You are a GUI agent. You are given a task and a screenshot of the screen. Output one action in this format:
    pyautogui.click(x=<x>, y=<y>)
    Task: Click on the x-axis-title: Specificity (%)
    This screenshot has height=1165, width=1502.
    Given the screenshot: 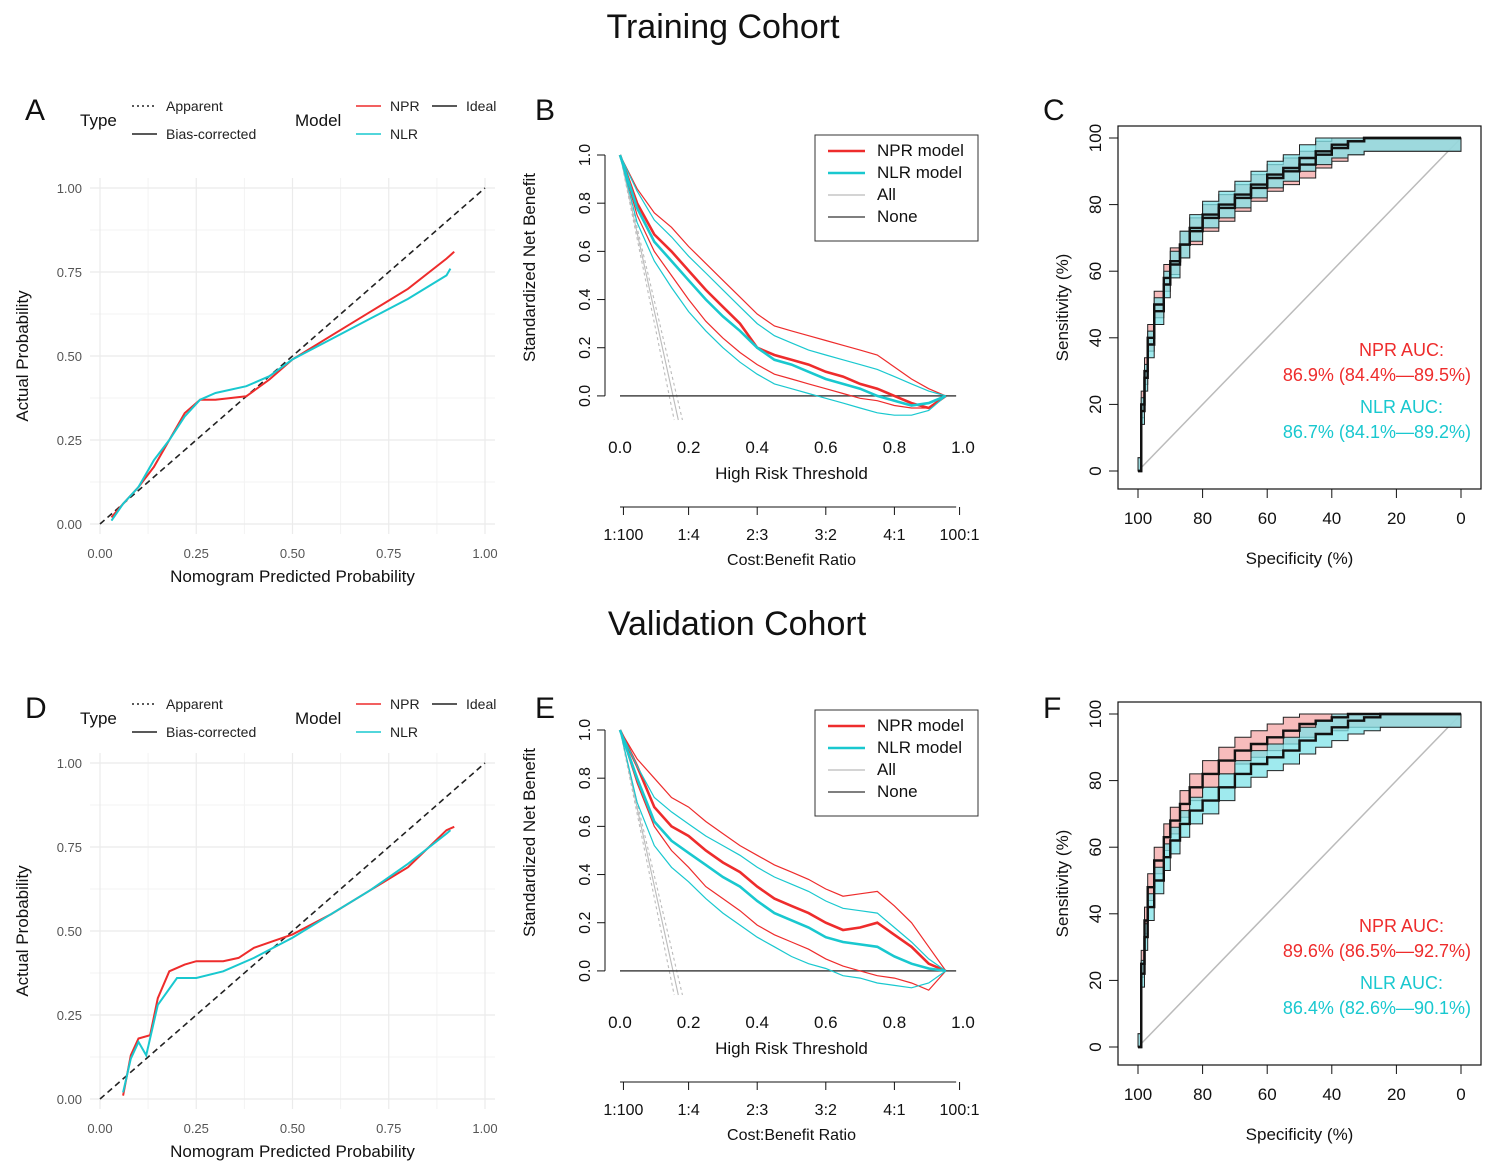 What is the action you would take?
    pyautogui.click(x=1300, y=1134)
    